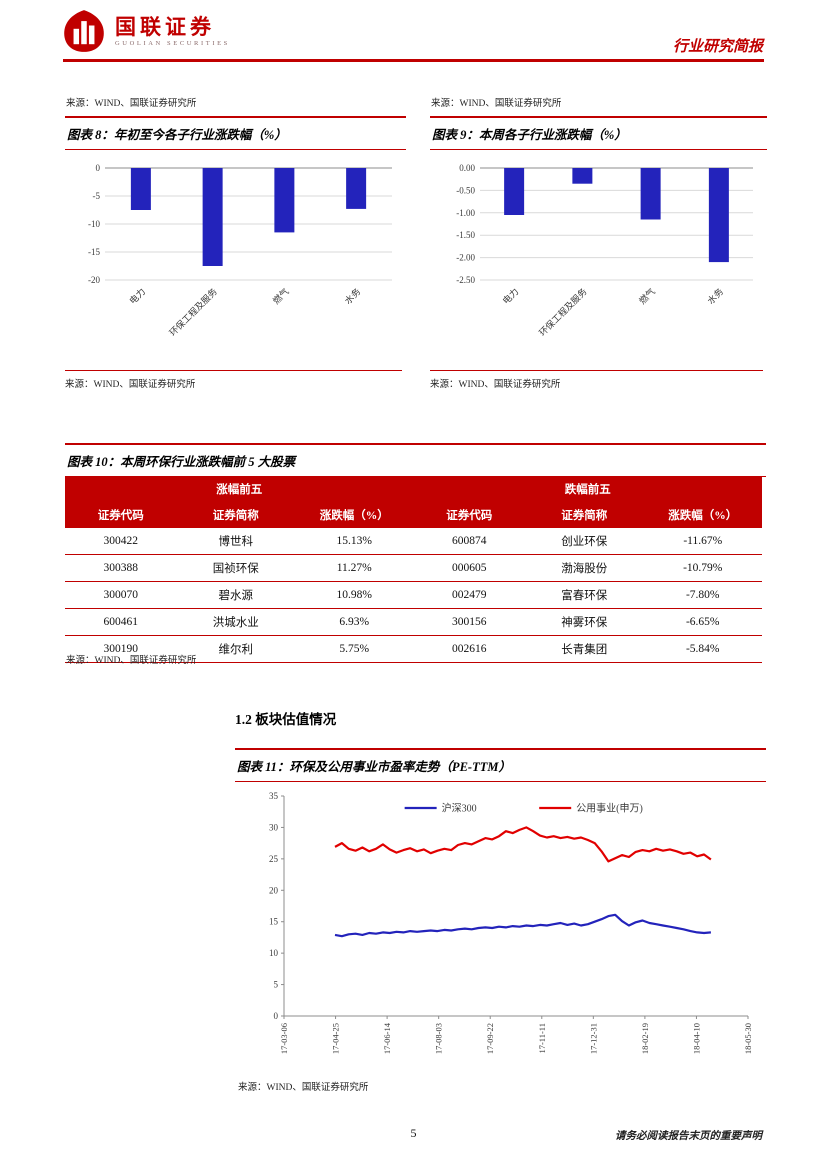 The height and width of the screenshot is (1169, 827). Describe the element at coordinates (284, 1038) in the screenshot. I see `svg-text: 17-03-06` at that location.